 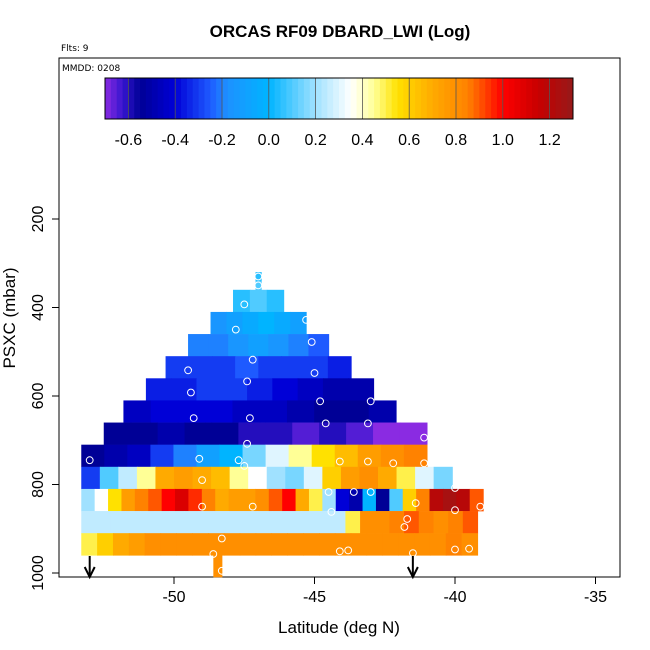 I want to click on colorbar-tick-label: -0.2, so click(x=222, y=140).